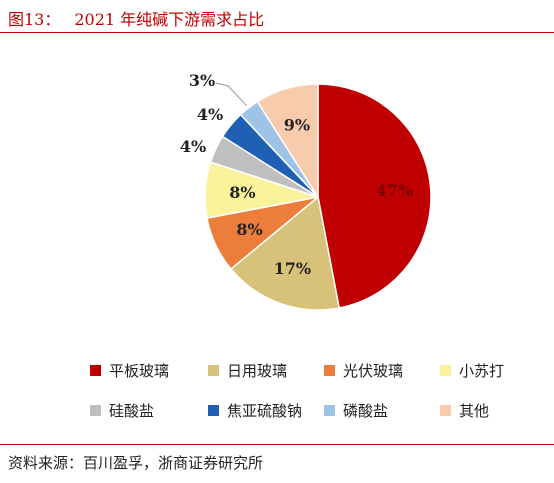 The width and height of the screenshot is (554, 483). What do you see at coordinates (297, 124) in the screenshot?
I see `slice-label-other: 9%` at bounding box center [297, 124].